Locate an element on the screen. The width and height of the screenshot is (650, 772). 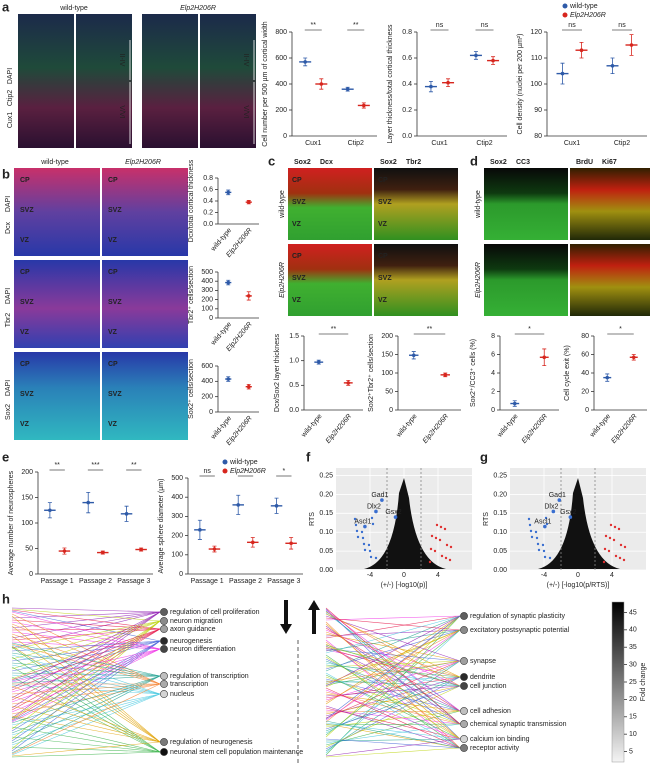
y-tick-label: 90 is located at coordinates (538, 110).